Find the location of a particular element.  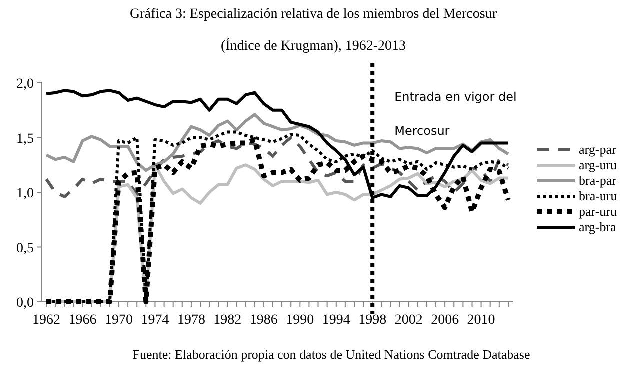

legend-label: bra-uru is located at coordinates (598, 196).